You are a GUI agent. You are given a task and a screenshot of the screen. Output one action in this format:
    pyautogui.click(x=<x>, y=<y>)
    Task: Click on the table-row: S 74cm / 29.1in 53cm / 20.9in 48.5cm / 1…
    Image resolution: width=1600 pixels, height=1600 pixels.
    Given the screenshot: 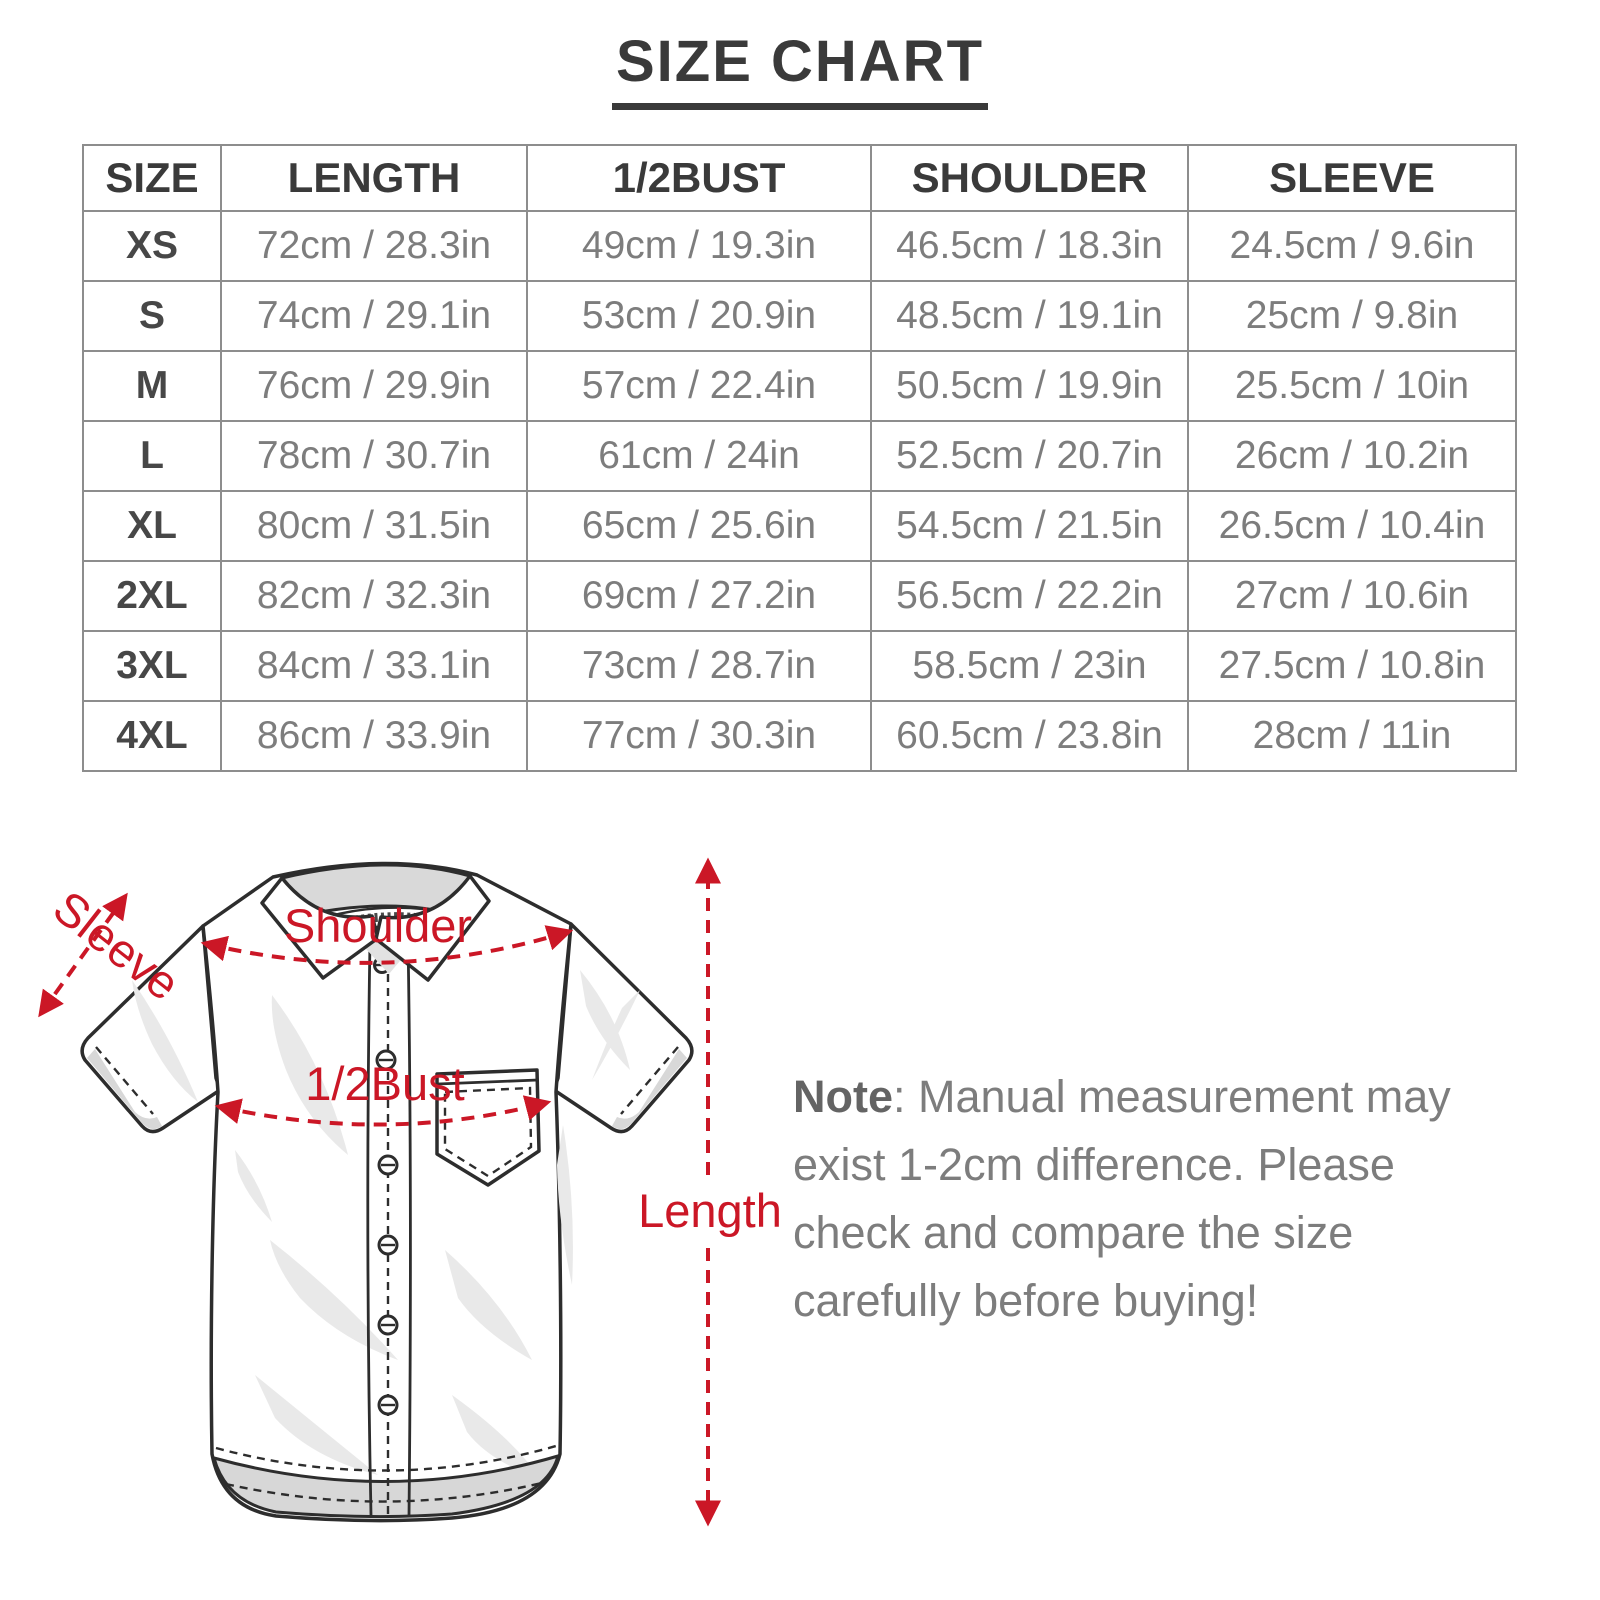 What is the action you would take?
    pyautogui.click(x=799, y=316)
    